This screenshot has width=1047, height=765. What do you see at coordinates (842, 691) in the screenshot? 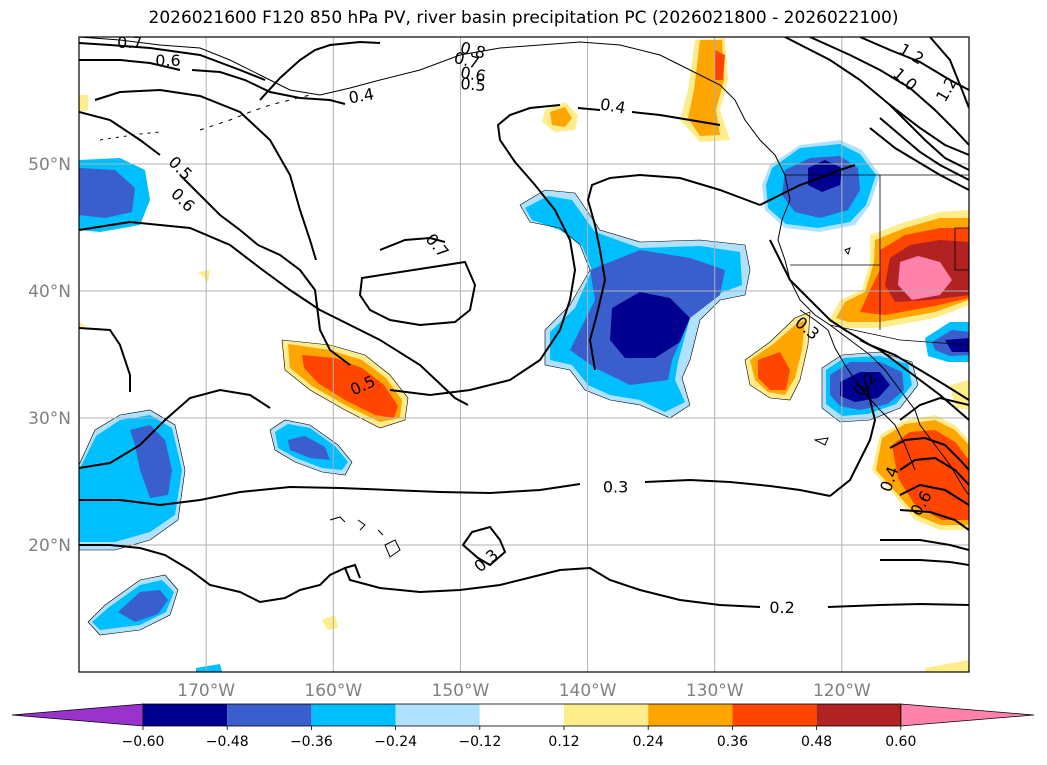
I see `lon-label: 120°W` at bounding box center [842, 691].